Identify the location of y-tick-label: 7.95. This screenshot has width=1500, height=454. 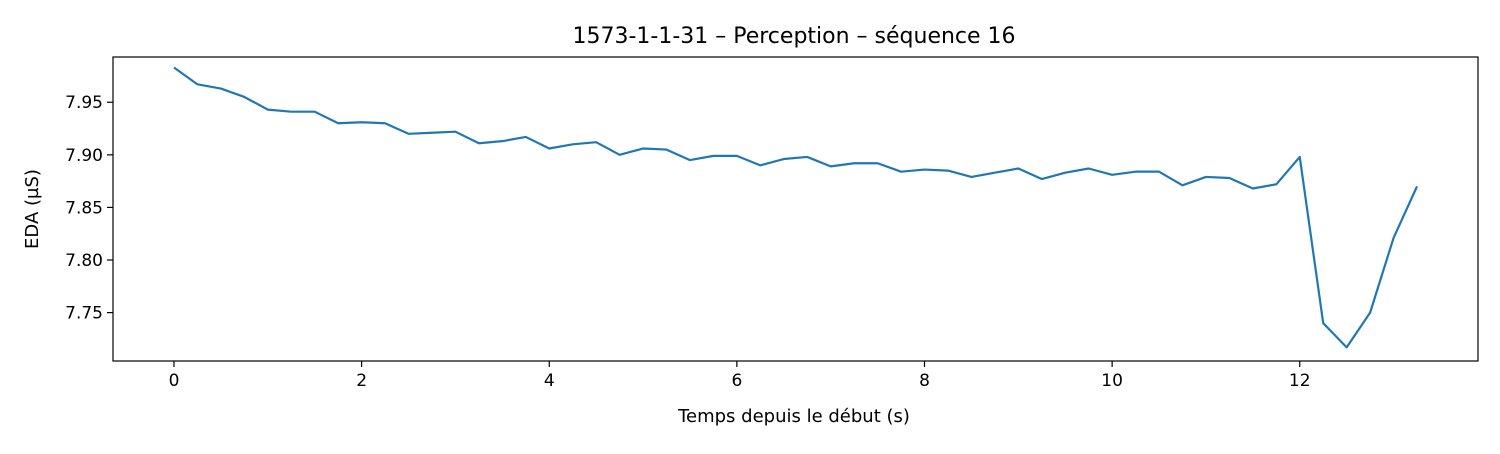
(84, 103).